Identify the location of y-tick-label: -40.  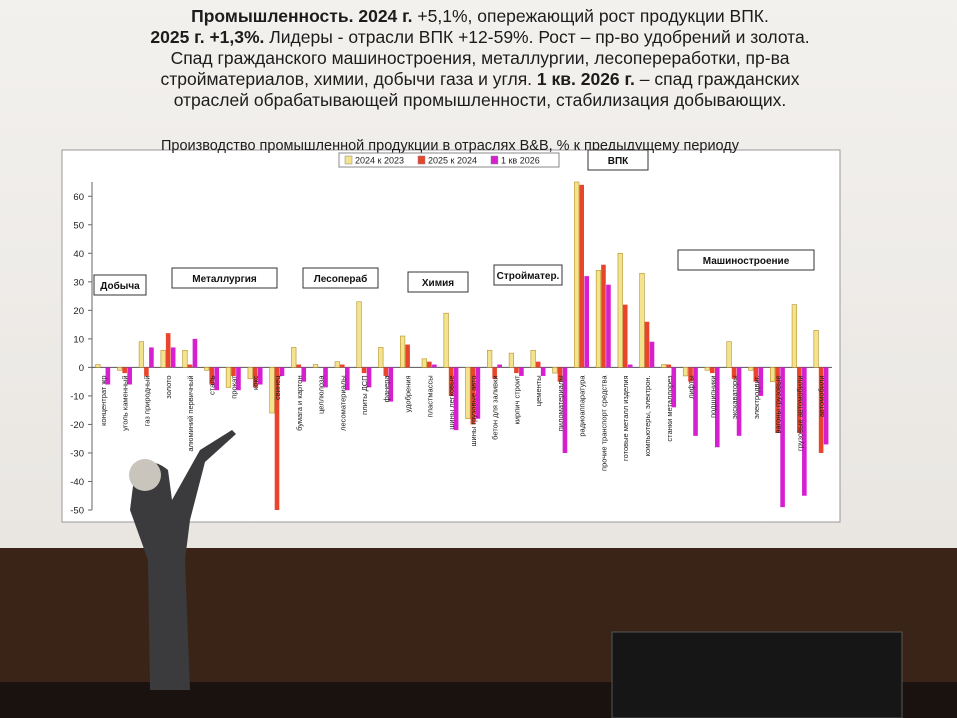
(77, 482).